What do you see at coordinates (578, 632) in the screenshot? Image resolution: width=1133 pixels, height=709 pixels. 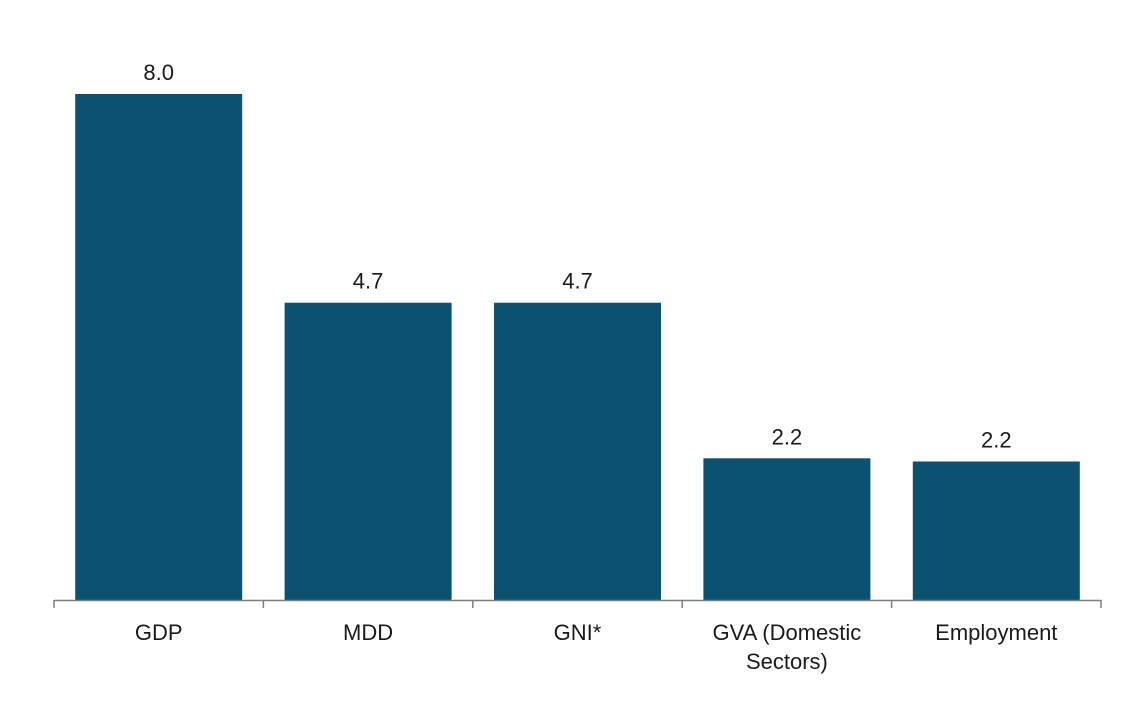 I see `x-tick-label: GNI*` at bounding box center [578, 632].